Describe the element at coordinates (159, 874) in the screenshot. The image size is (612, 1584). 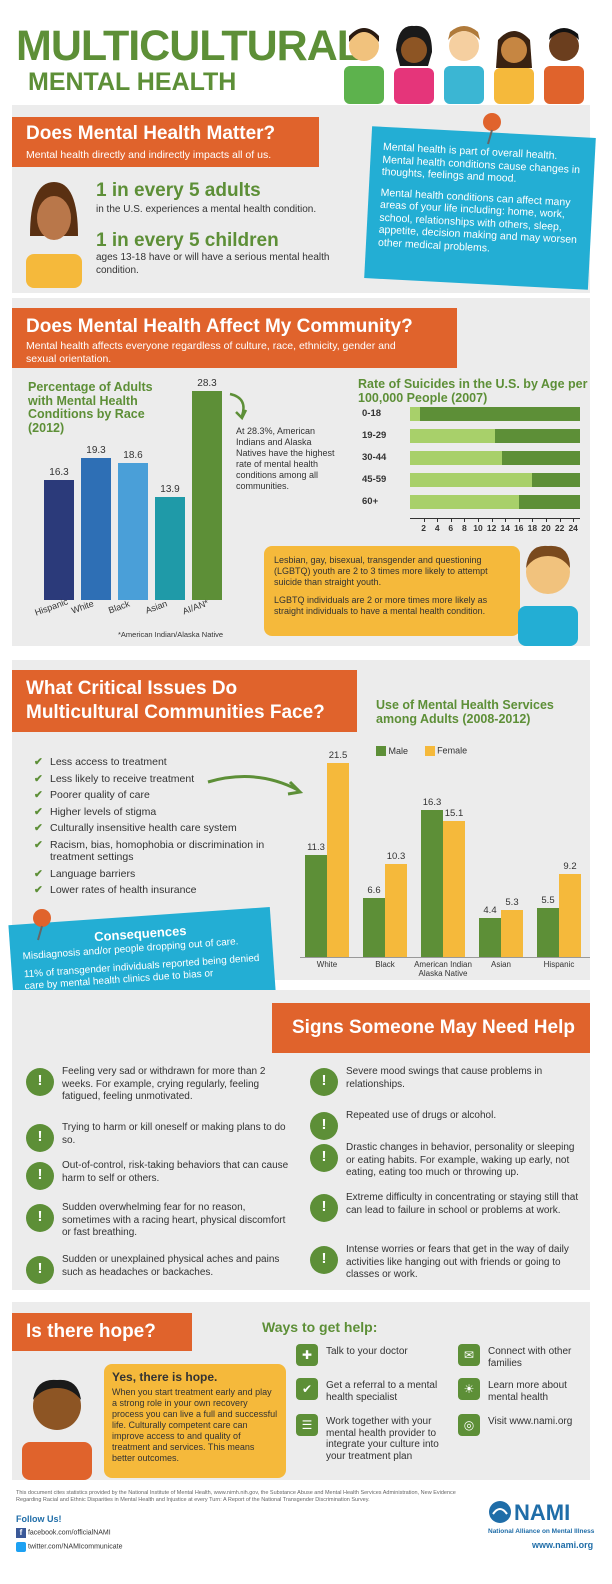
I see `issue-item: ✔ Language barriers` at that location.